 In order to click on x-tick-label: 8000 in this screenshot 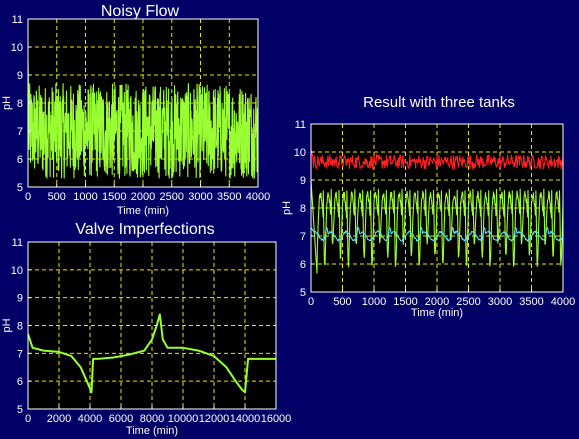, I will do `click(152, 419)`.